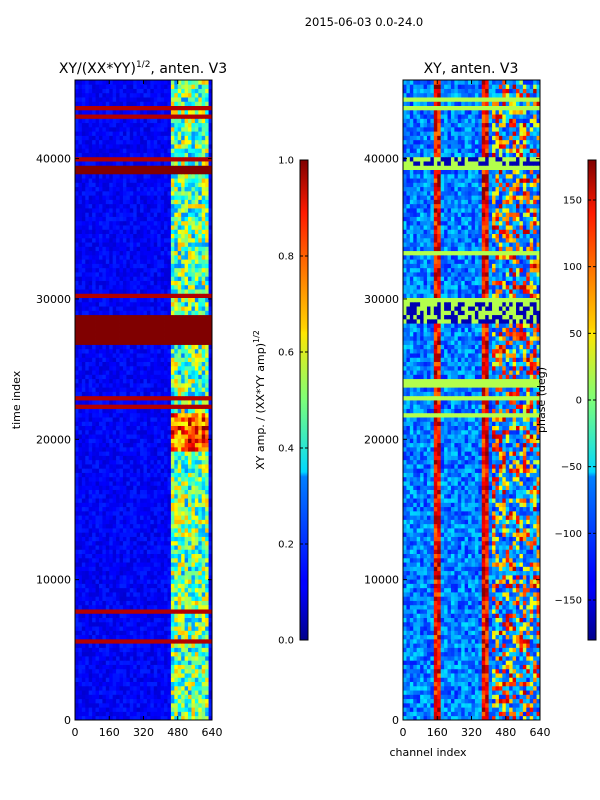 The image size is (600, 800). What do you see at coordinates (579, 401) in the screenshot?
I see `colorbar-tick-label: 0` at bounding box center [579, 401].